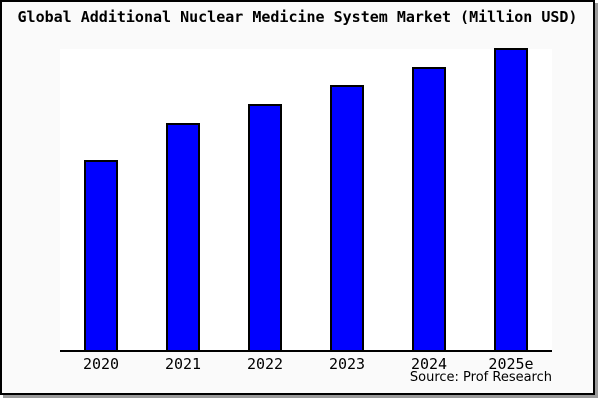 Image resolution: width=600 pixels, height=400 pixels. What do you see at coordinates (265, 364) in the screenshot?
I see `x-tick-label-2022: 2022` at bounding box center [265, 364].